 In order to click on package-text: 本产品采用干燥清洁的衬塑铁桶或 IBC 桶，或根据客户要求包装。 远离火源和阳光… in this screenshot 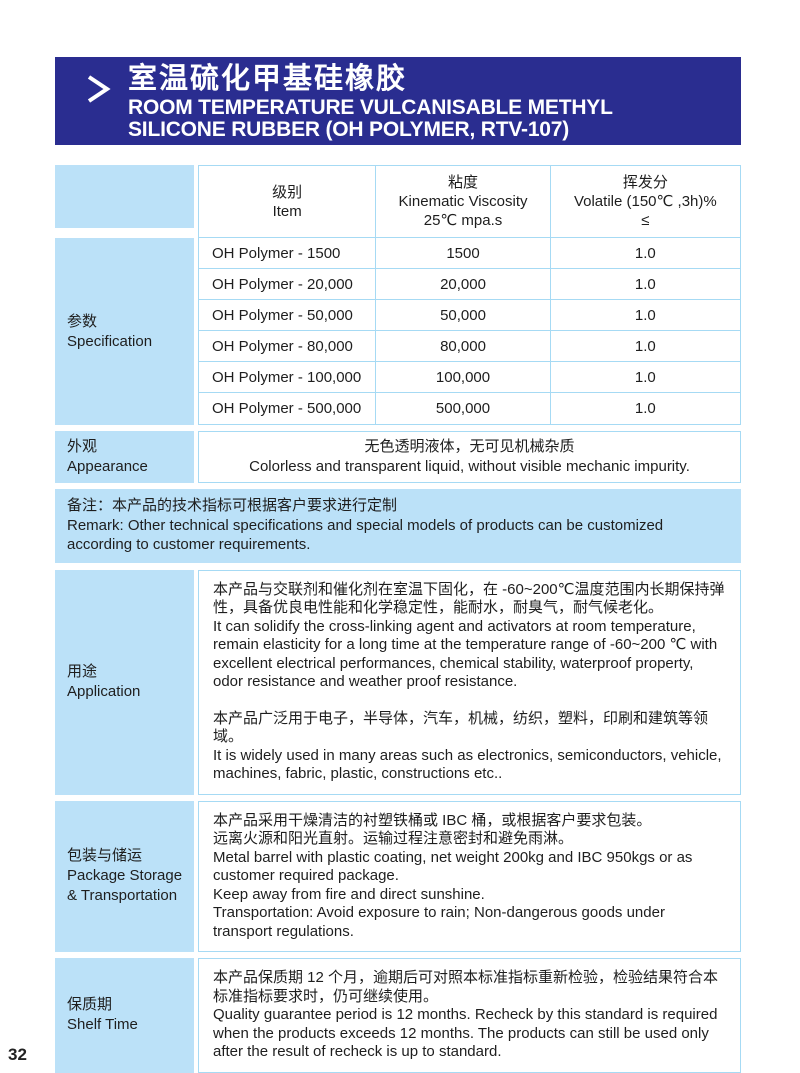, I will do `click(469, 876)`.